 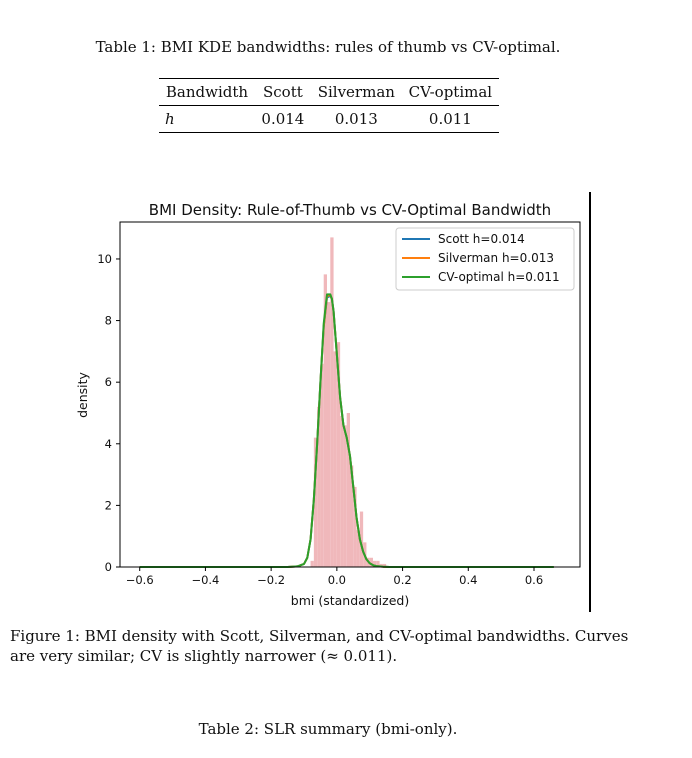 What do you see at coordinates (82, 394) in the screenshot?
I see `y-axis-label: density` at bounding box center [82, 394].